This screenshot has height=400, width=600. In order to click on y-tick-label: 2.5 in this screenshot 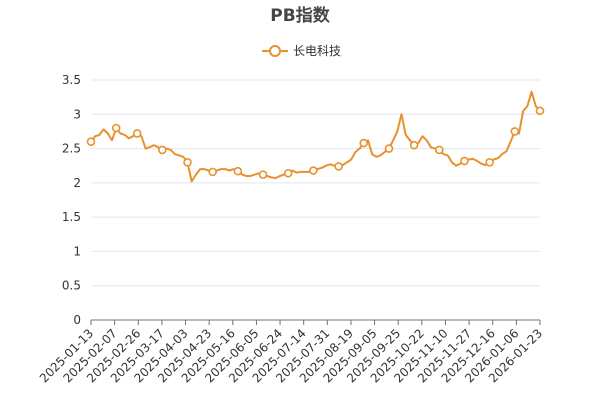, I will do `click(71, 149)`.